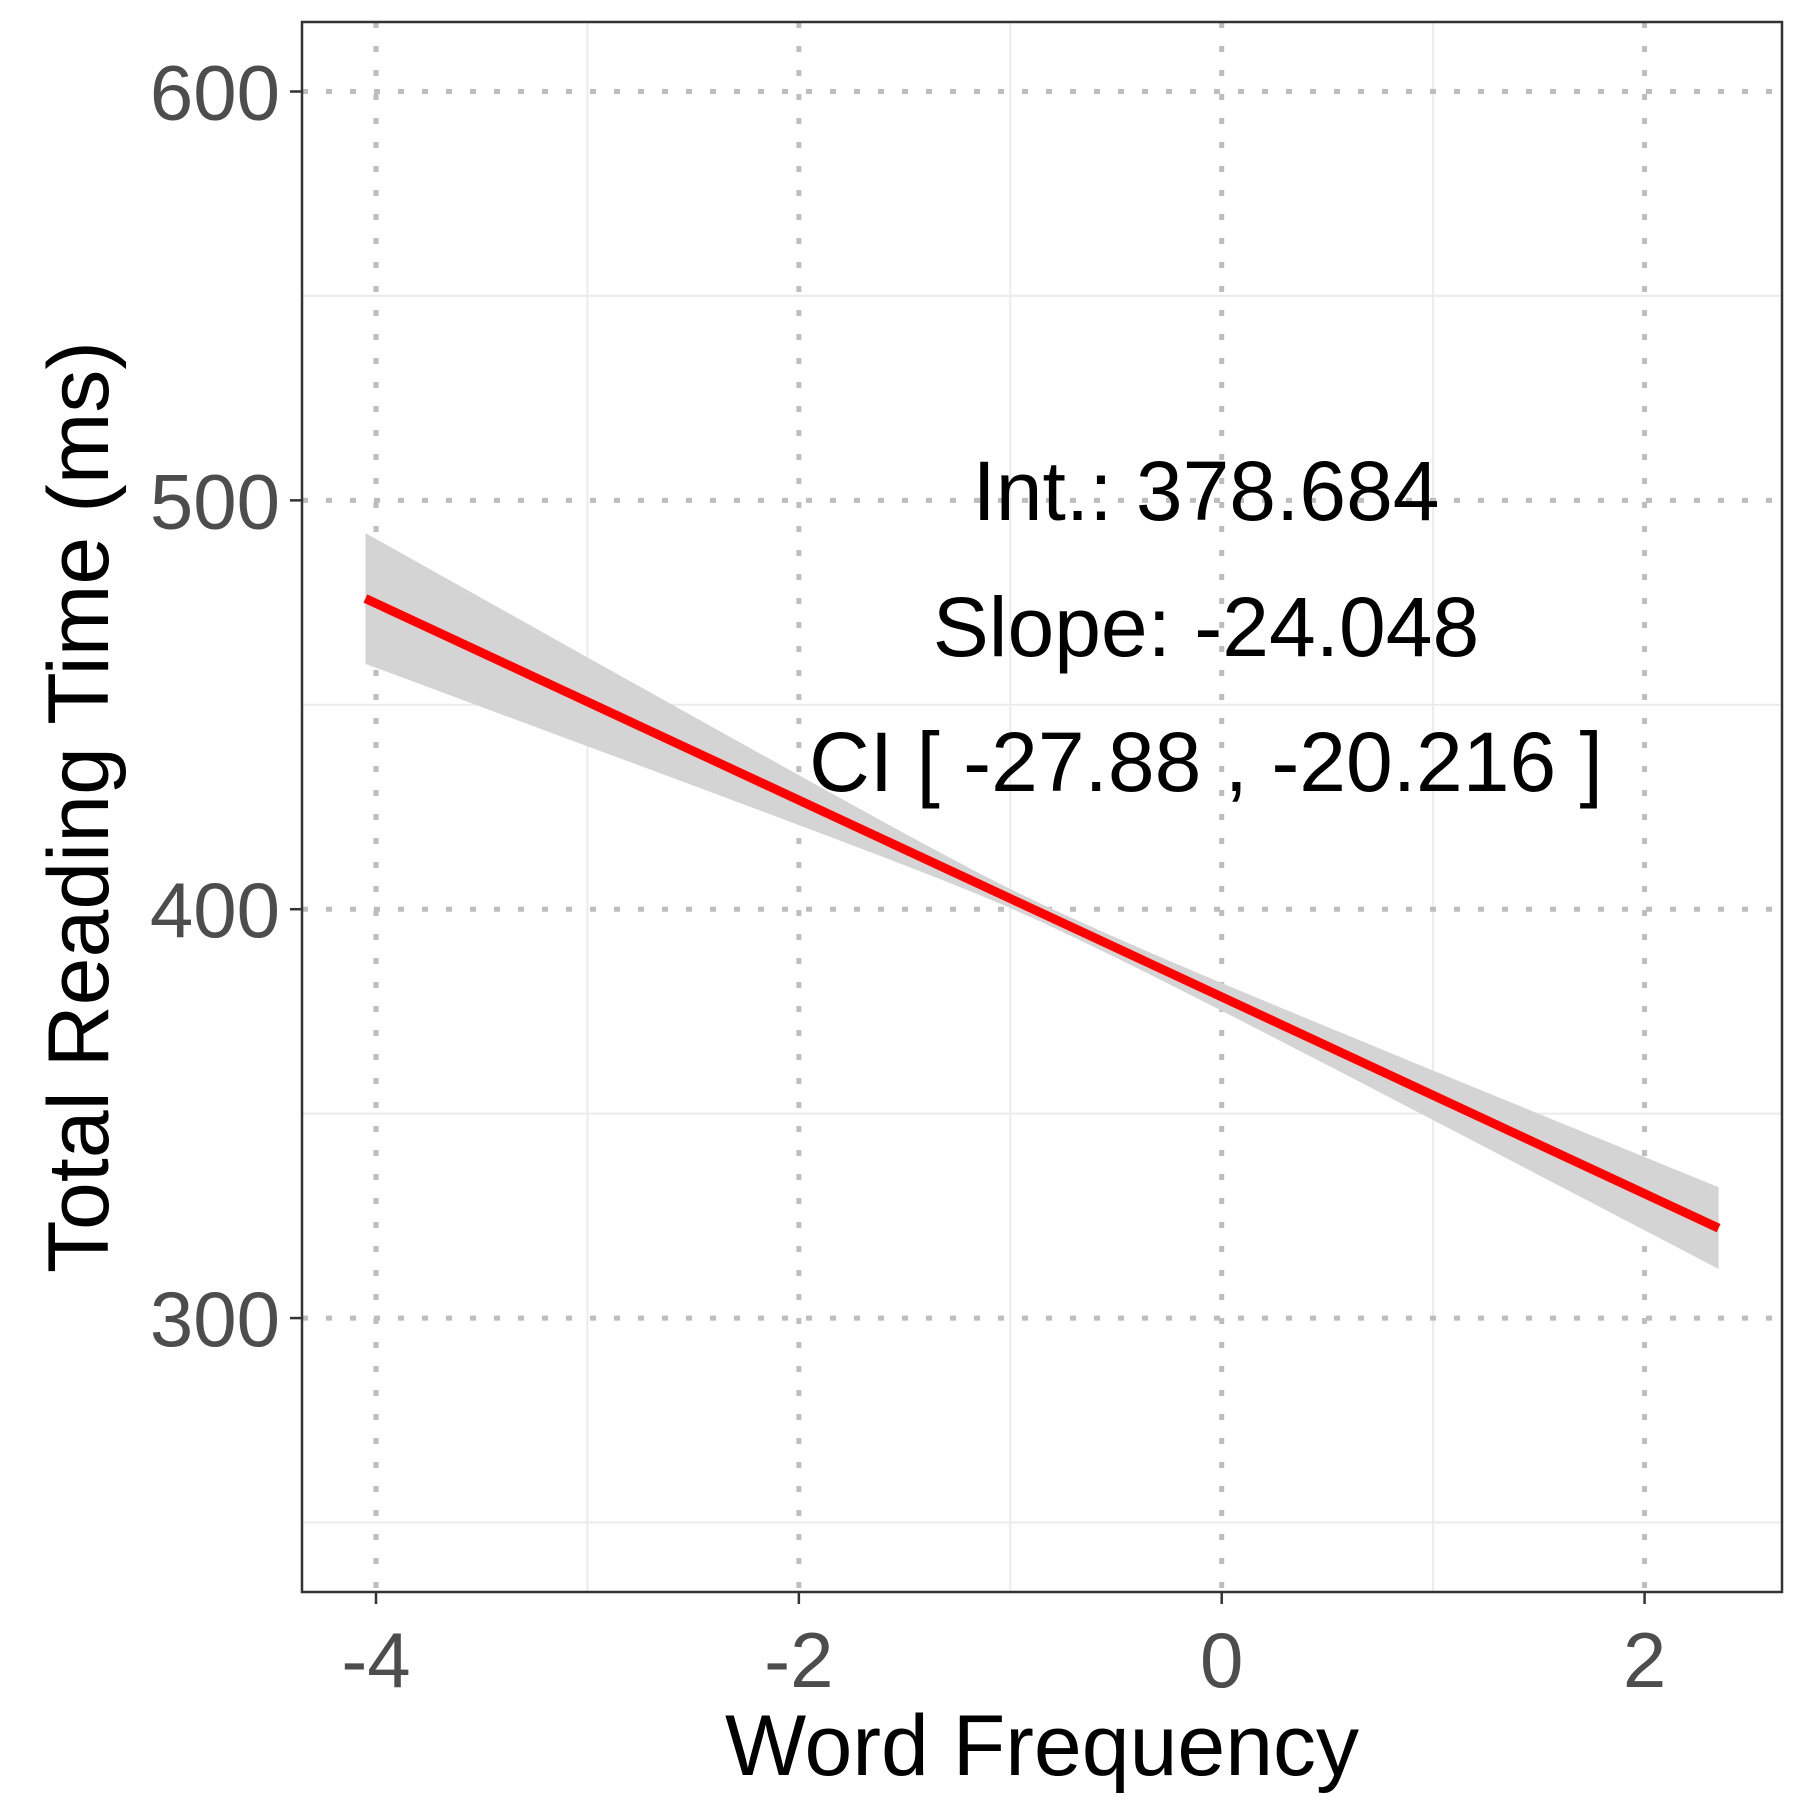 This screenshot has width=1800, height=1800. I want to click on annotation-slope: Slope: -24.048, so click(1206, 627).